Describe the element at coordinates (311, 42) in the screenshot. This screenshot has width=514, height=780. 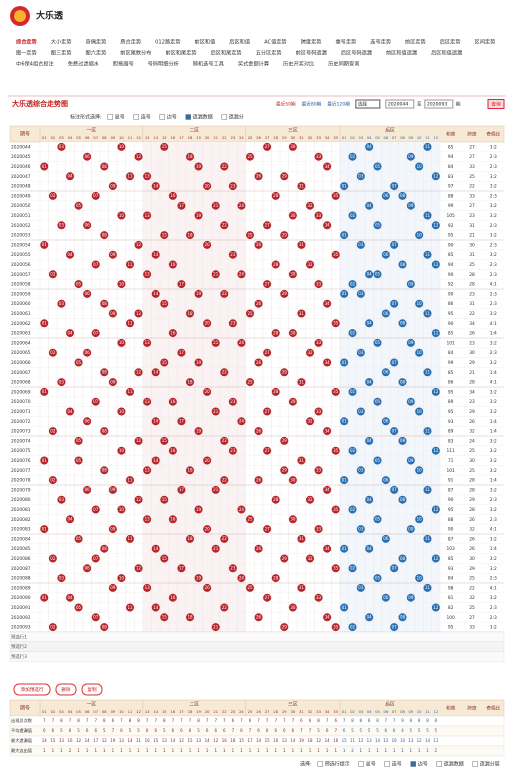
I see `nav-link: 跨度走势` at that location.